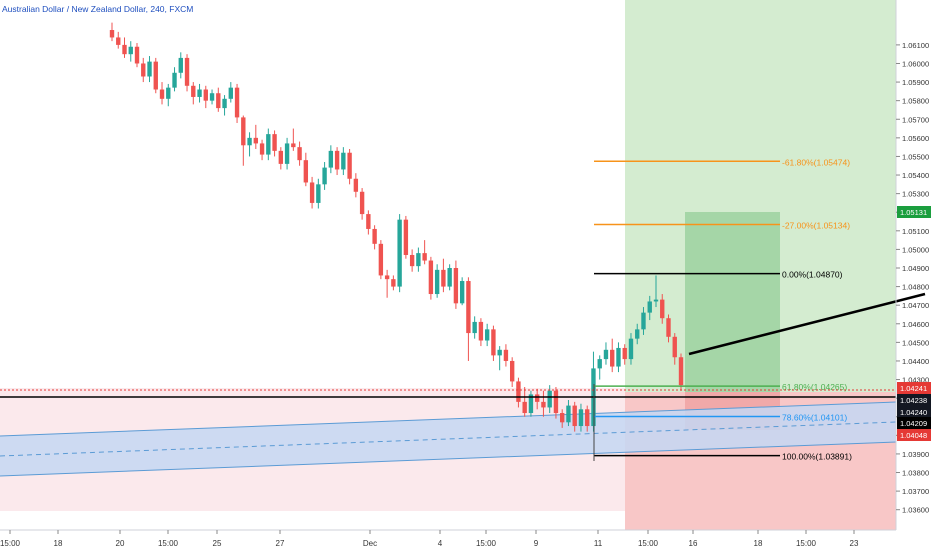  What do you see at coordinates (536, 543) in the screenshot?
I see `x-tick-label: 9` at bounding box center [536, 543].